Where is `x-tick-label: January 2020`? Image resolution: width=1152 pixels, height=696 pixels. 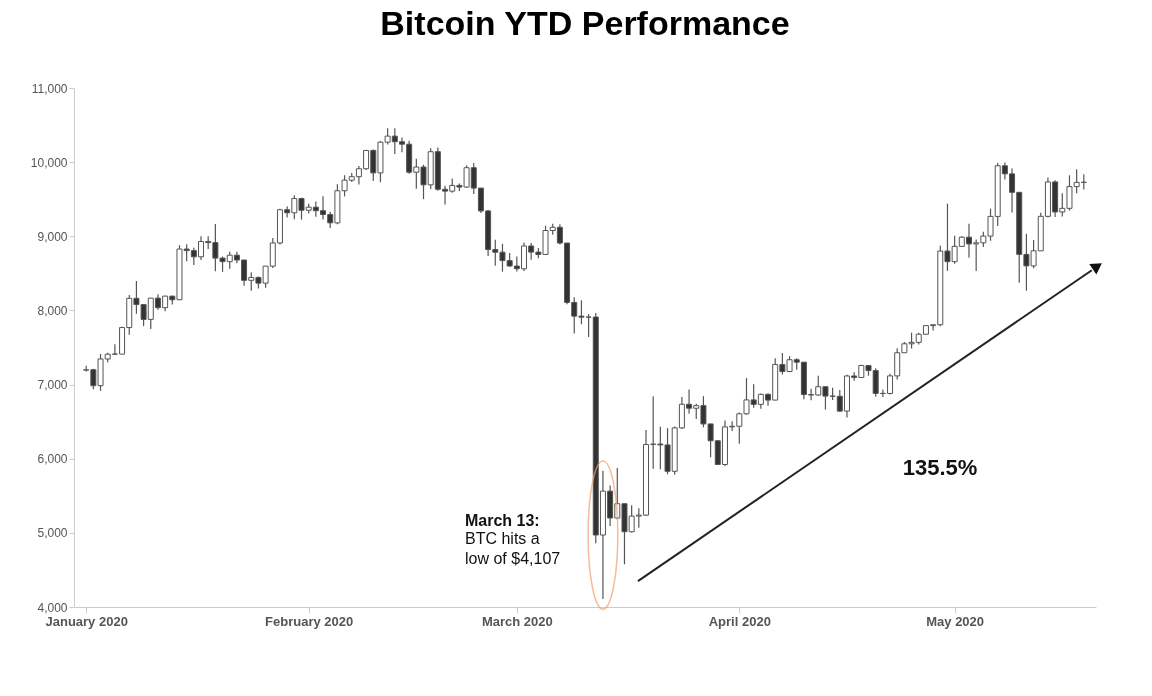 x-tick-label: January 2020 is located at coordinates (86, 621).